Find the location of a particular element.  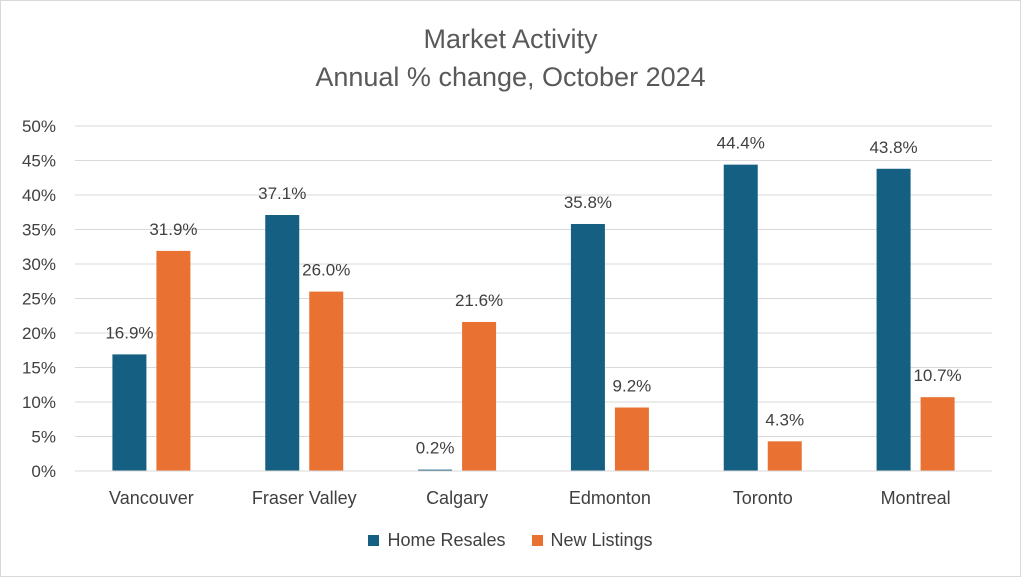

chart-title: Market Activity is located at coordinates (510, 39).